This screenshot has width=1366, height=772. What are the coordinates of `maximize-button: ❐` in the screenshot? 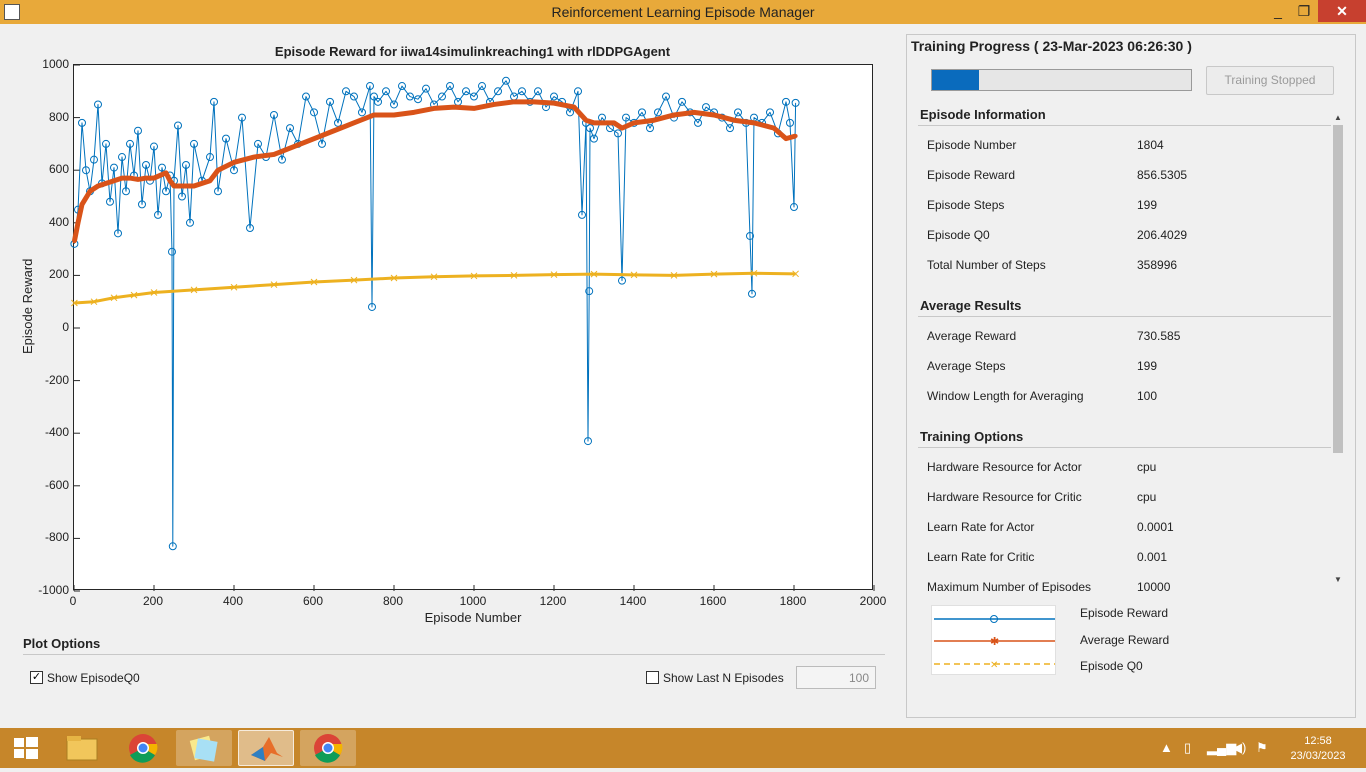 It's located at (1304, 11).